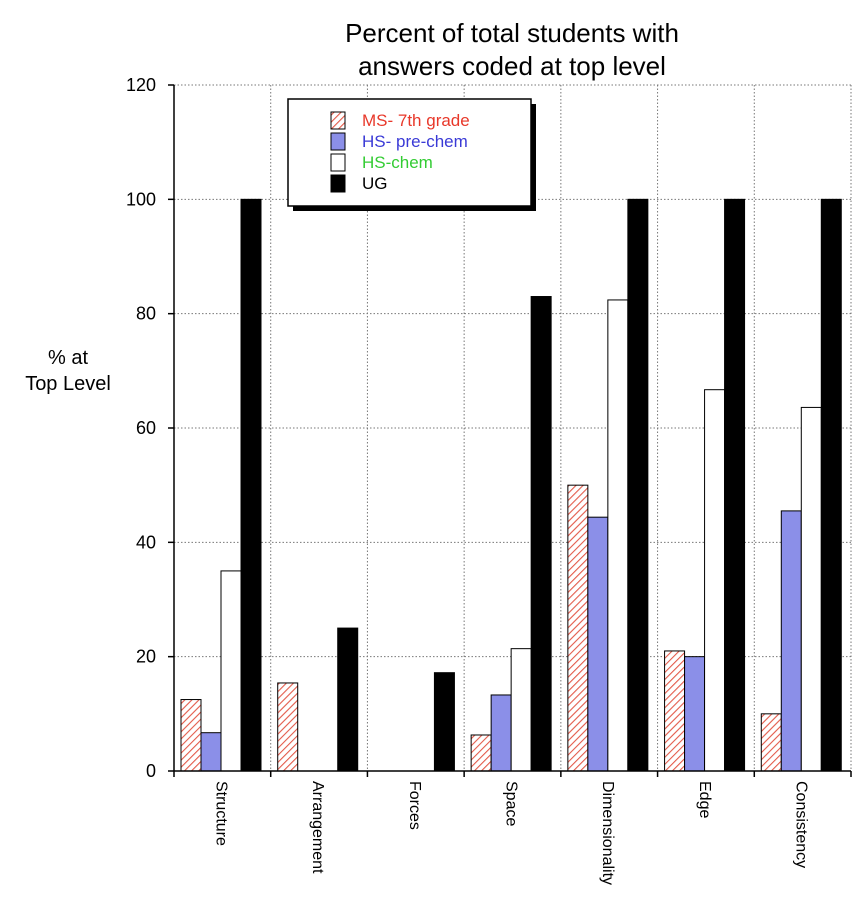  I want to click on category-label-dimensionality: Dimensionality, so click(607, 833).